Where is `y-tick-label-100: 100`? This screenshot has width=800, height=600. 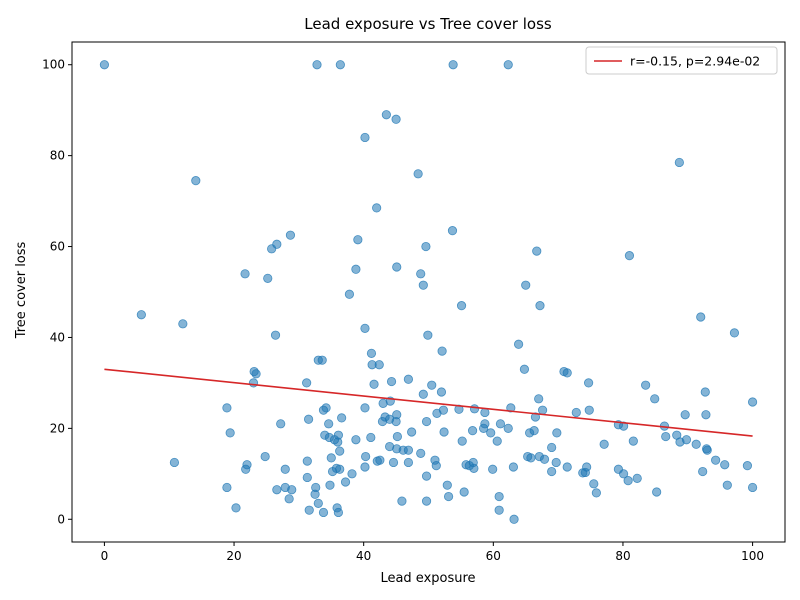 y-tick-label-100: 100 is located at coordinates (53, 65).